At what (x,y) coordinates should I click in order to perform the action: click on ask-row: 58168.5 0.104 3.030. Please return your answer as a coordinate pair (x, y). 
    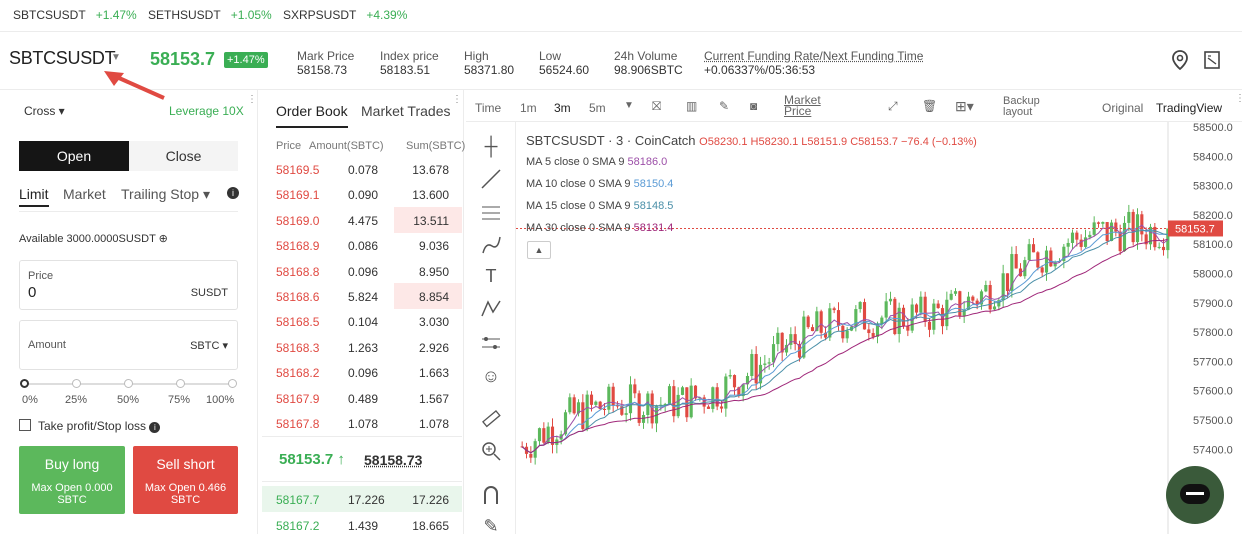
    Looking at the image, I should click on (362, 322).